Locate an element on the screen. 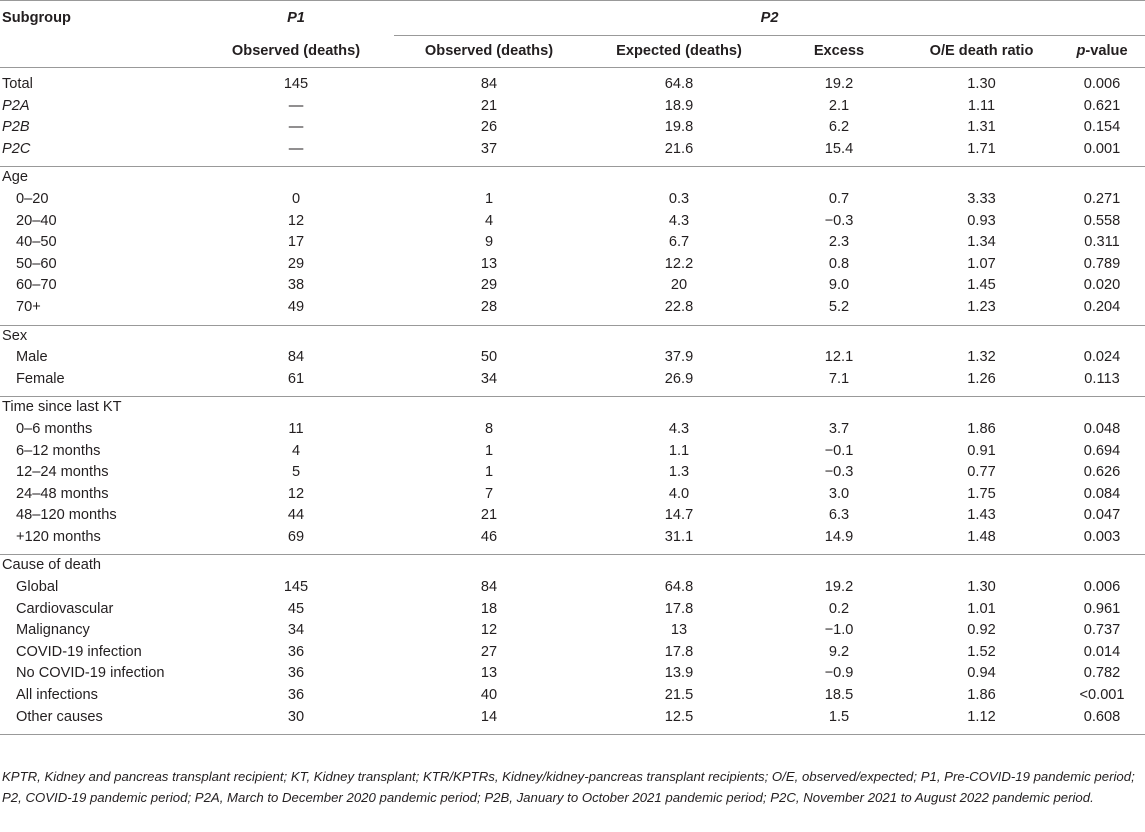 This screenshot has height=832, width=1145. row-label: 0–6 months is located at coordinates (54, 428).